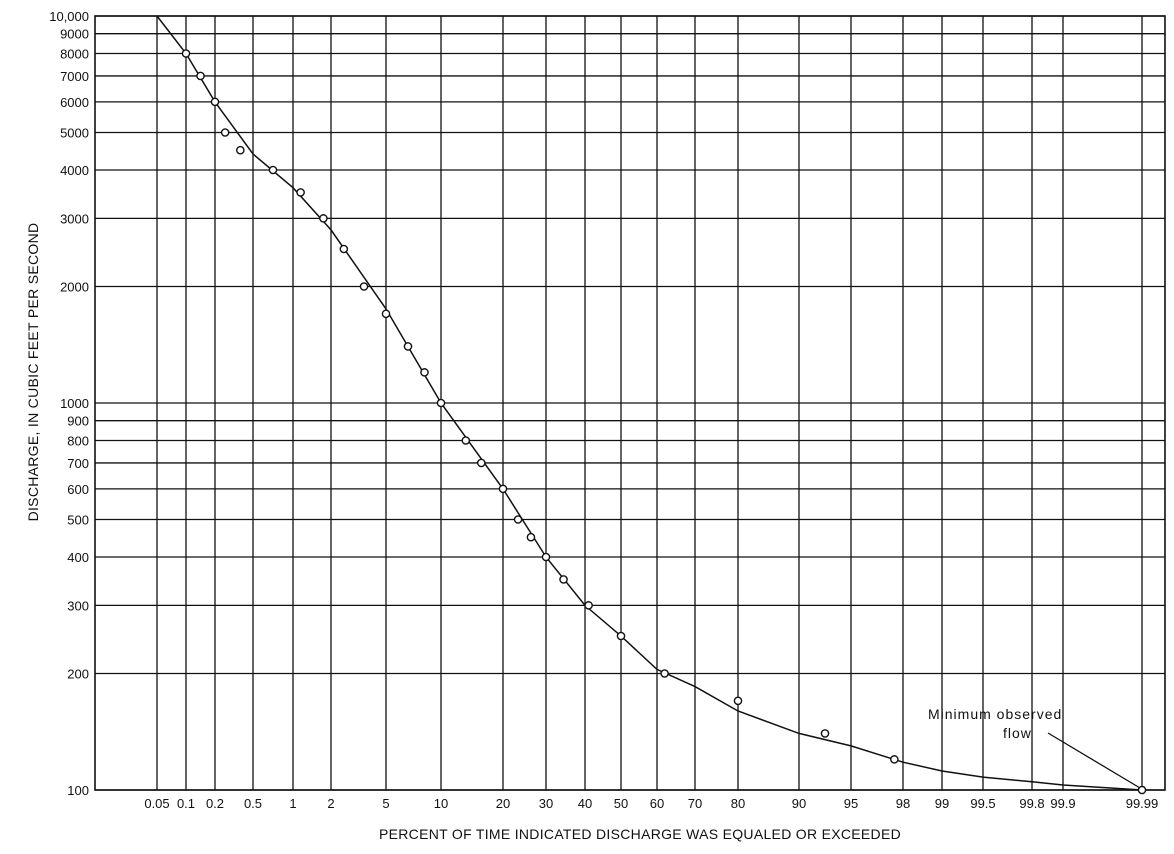  Describe the element at coordinates (292, 803) in the screenshot. I see `x-tick-label: 1` at that location.